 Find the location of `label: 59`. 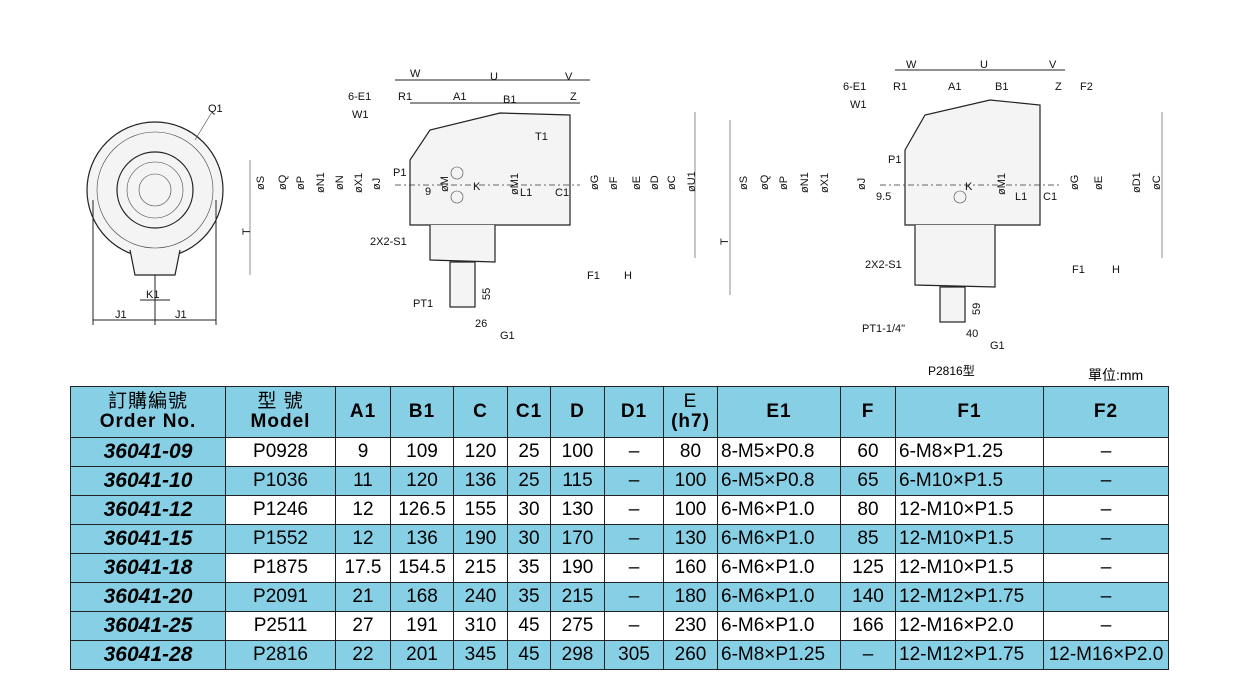

label: 59 is located at coordinates (977, 309).